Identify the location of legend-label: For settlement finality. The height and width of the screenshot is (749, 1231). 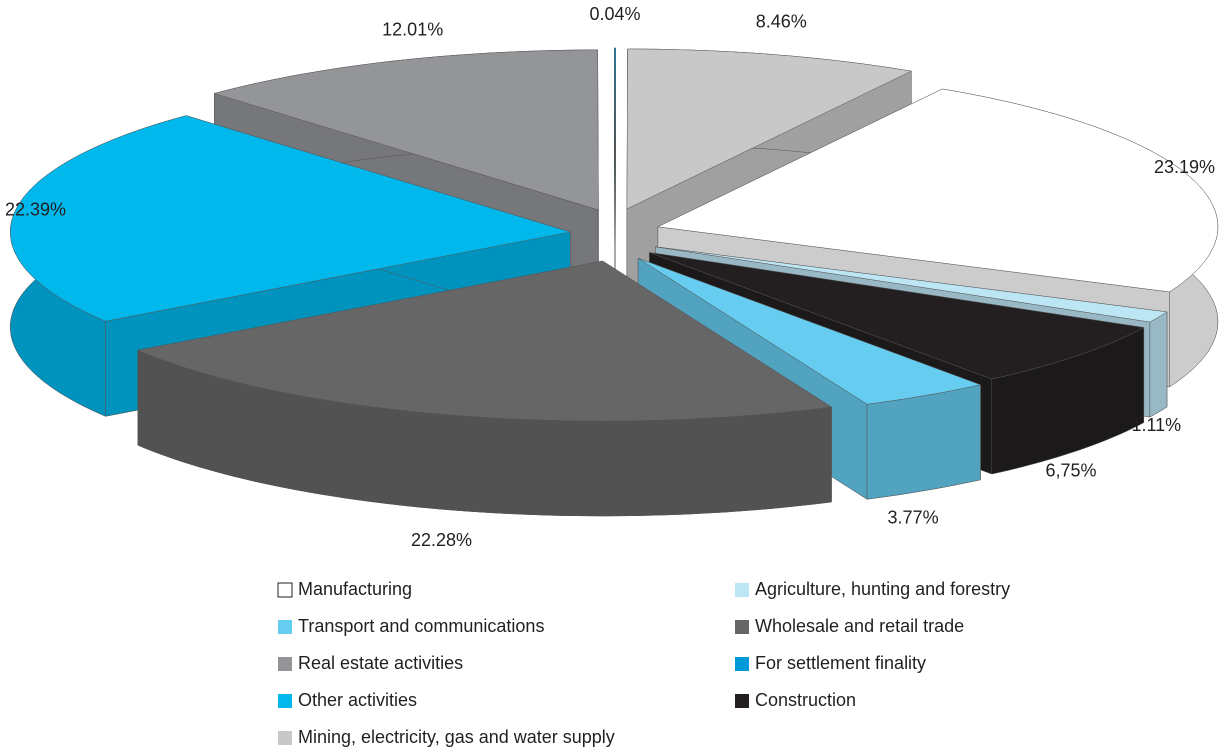
(840, 663).